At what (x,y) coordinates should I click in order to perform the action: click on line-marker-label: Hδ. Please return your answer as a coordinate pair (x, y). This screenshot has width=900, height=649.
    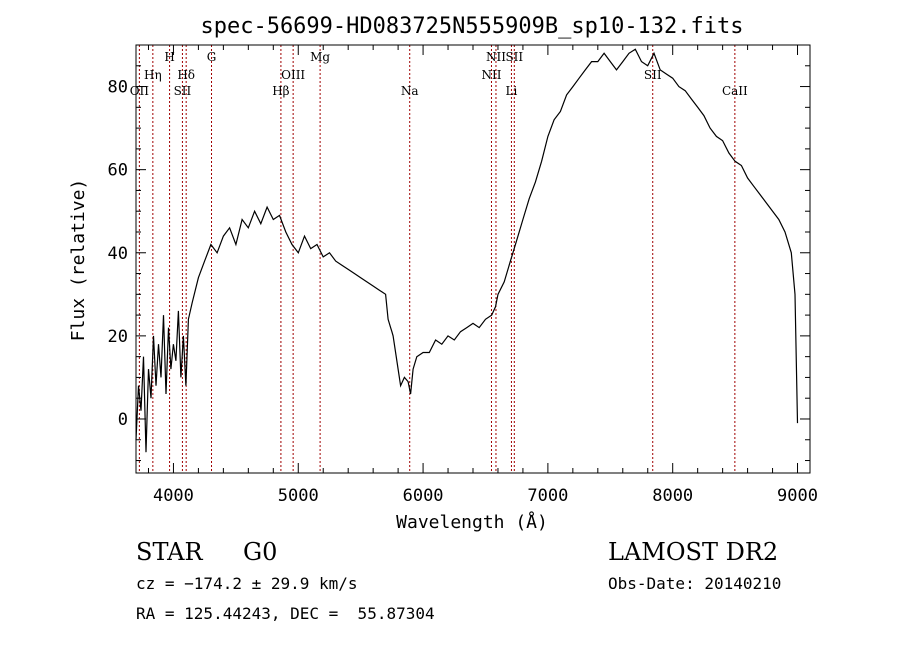
    Looking at the image, I should click on (186, 75).